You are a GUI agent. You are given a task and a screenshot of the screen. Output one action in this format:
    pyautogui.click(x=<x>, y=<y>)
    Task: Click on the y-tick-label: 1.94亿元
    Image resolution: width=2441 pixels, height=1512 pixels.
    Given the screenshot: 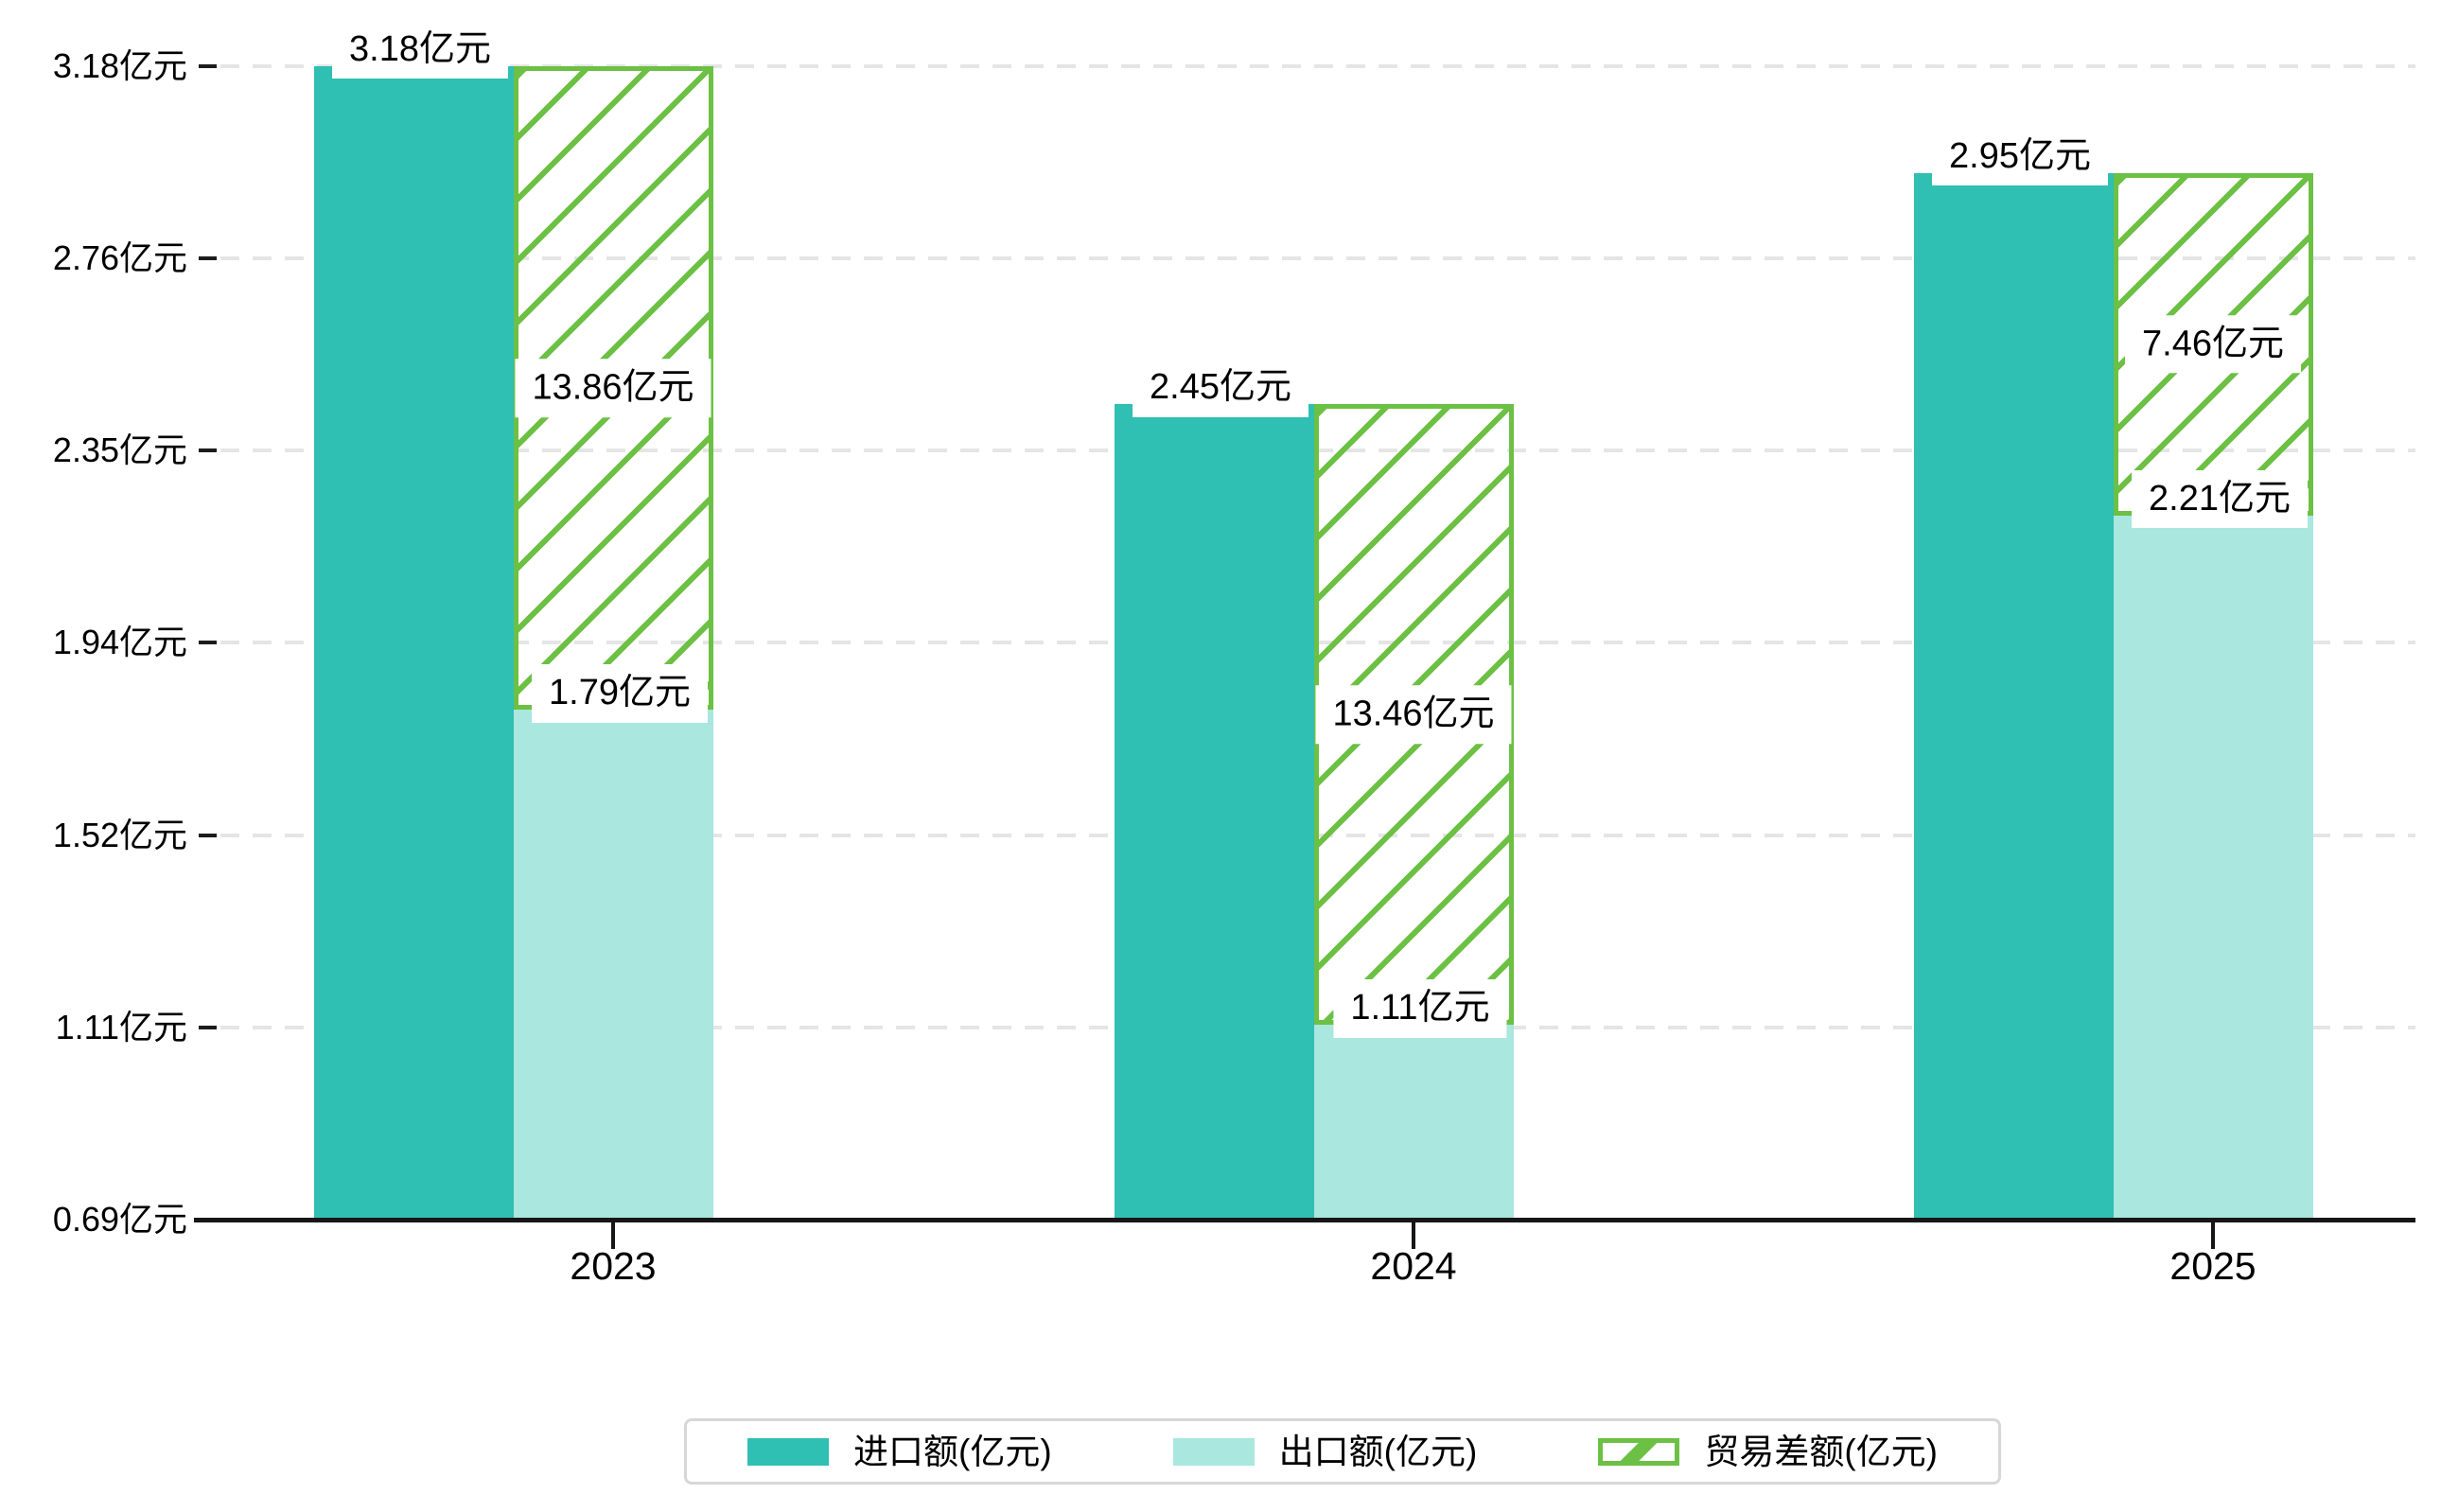 What is the action you would take?
    pyautogui.click(x=119, y=642)
    